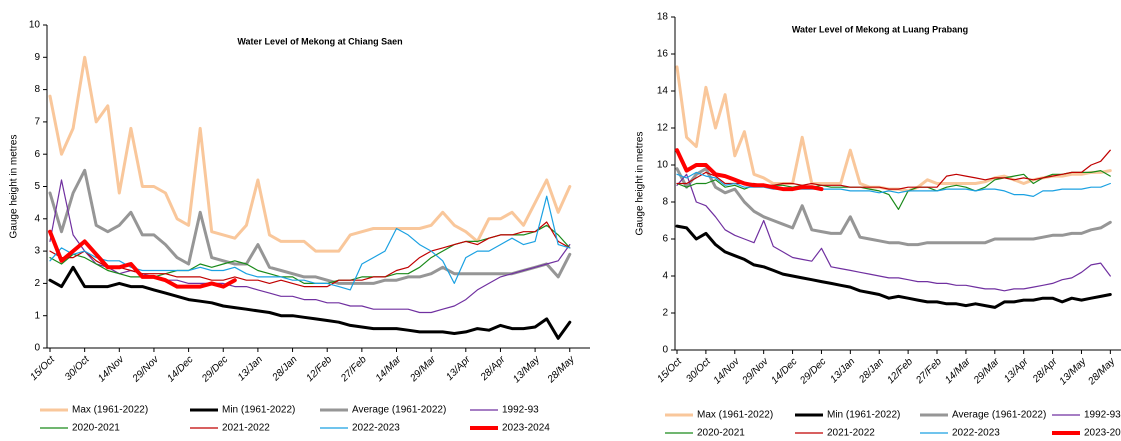  Describe the element at coordinates (37, 122) in the screenshot. I see `y-tick-label: 7` at that location.